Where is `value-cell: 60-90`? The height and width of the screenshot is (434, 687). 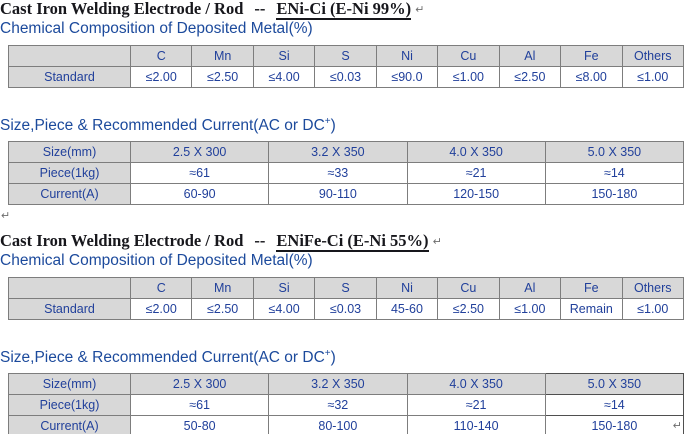 value-cell: 60-90 is located at coordinates (199, 194).